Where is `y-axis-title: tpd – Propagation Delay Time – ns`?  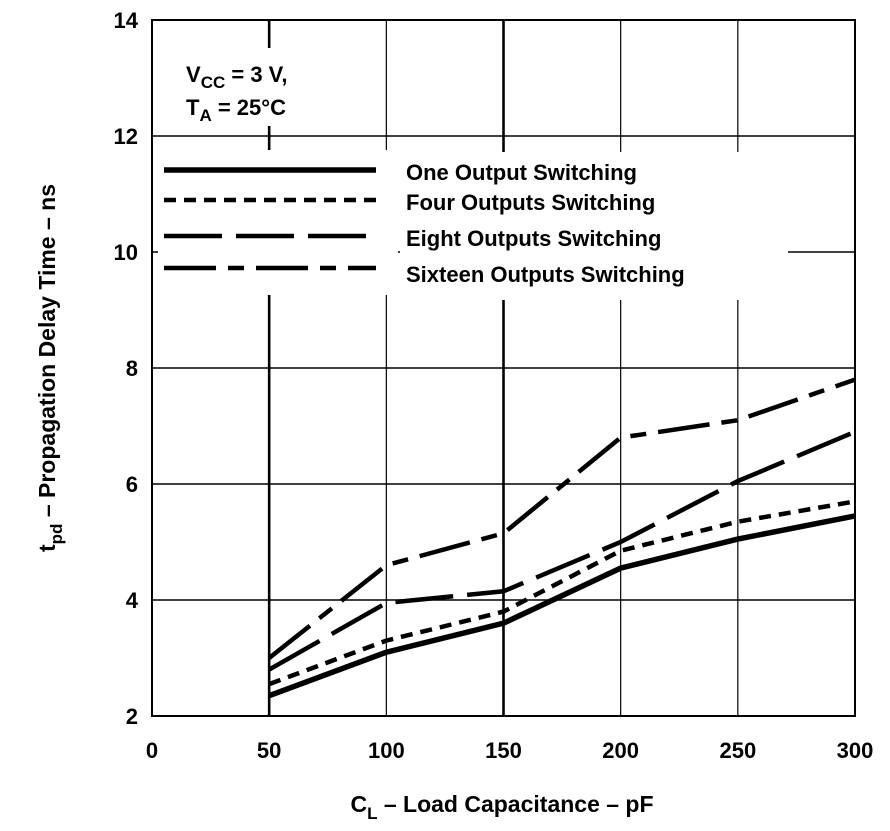
y-axis-title: tpd – Propagation Delay Time – ns is located at coordinates (50, 368).